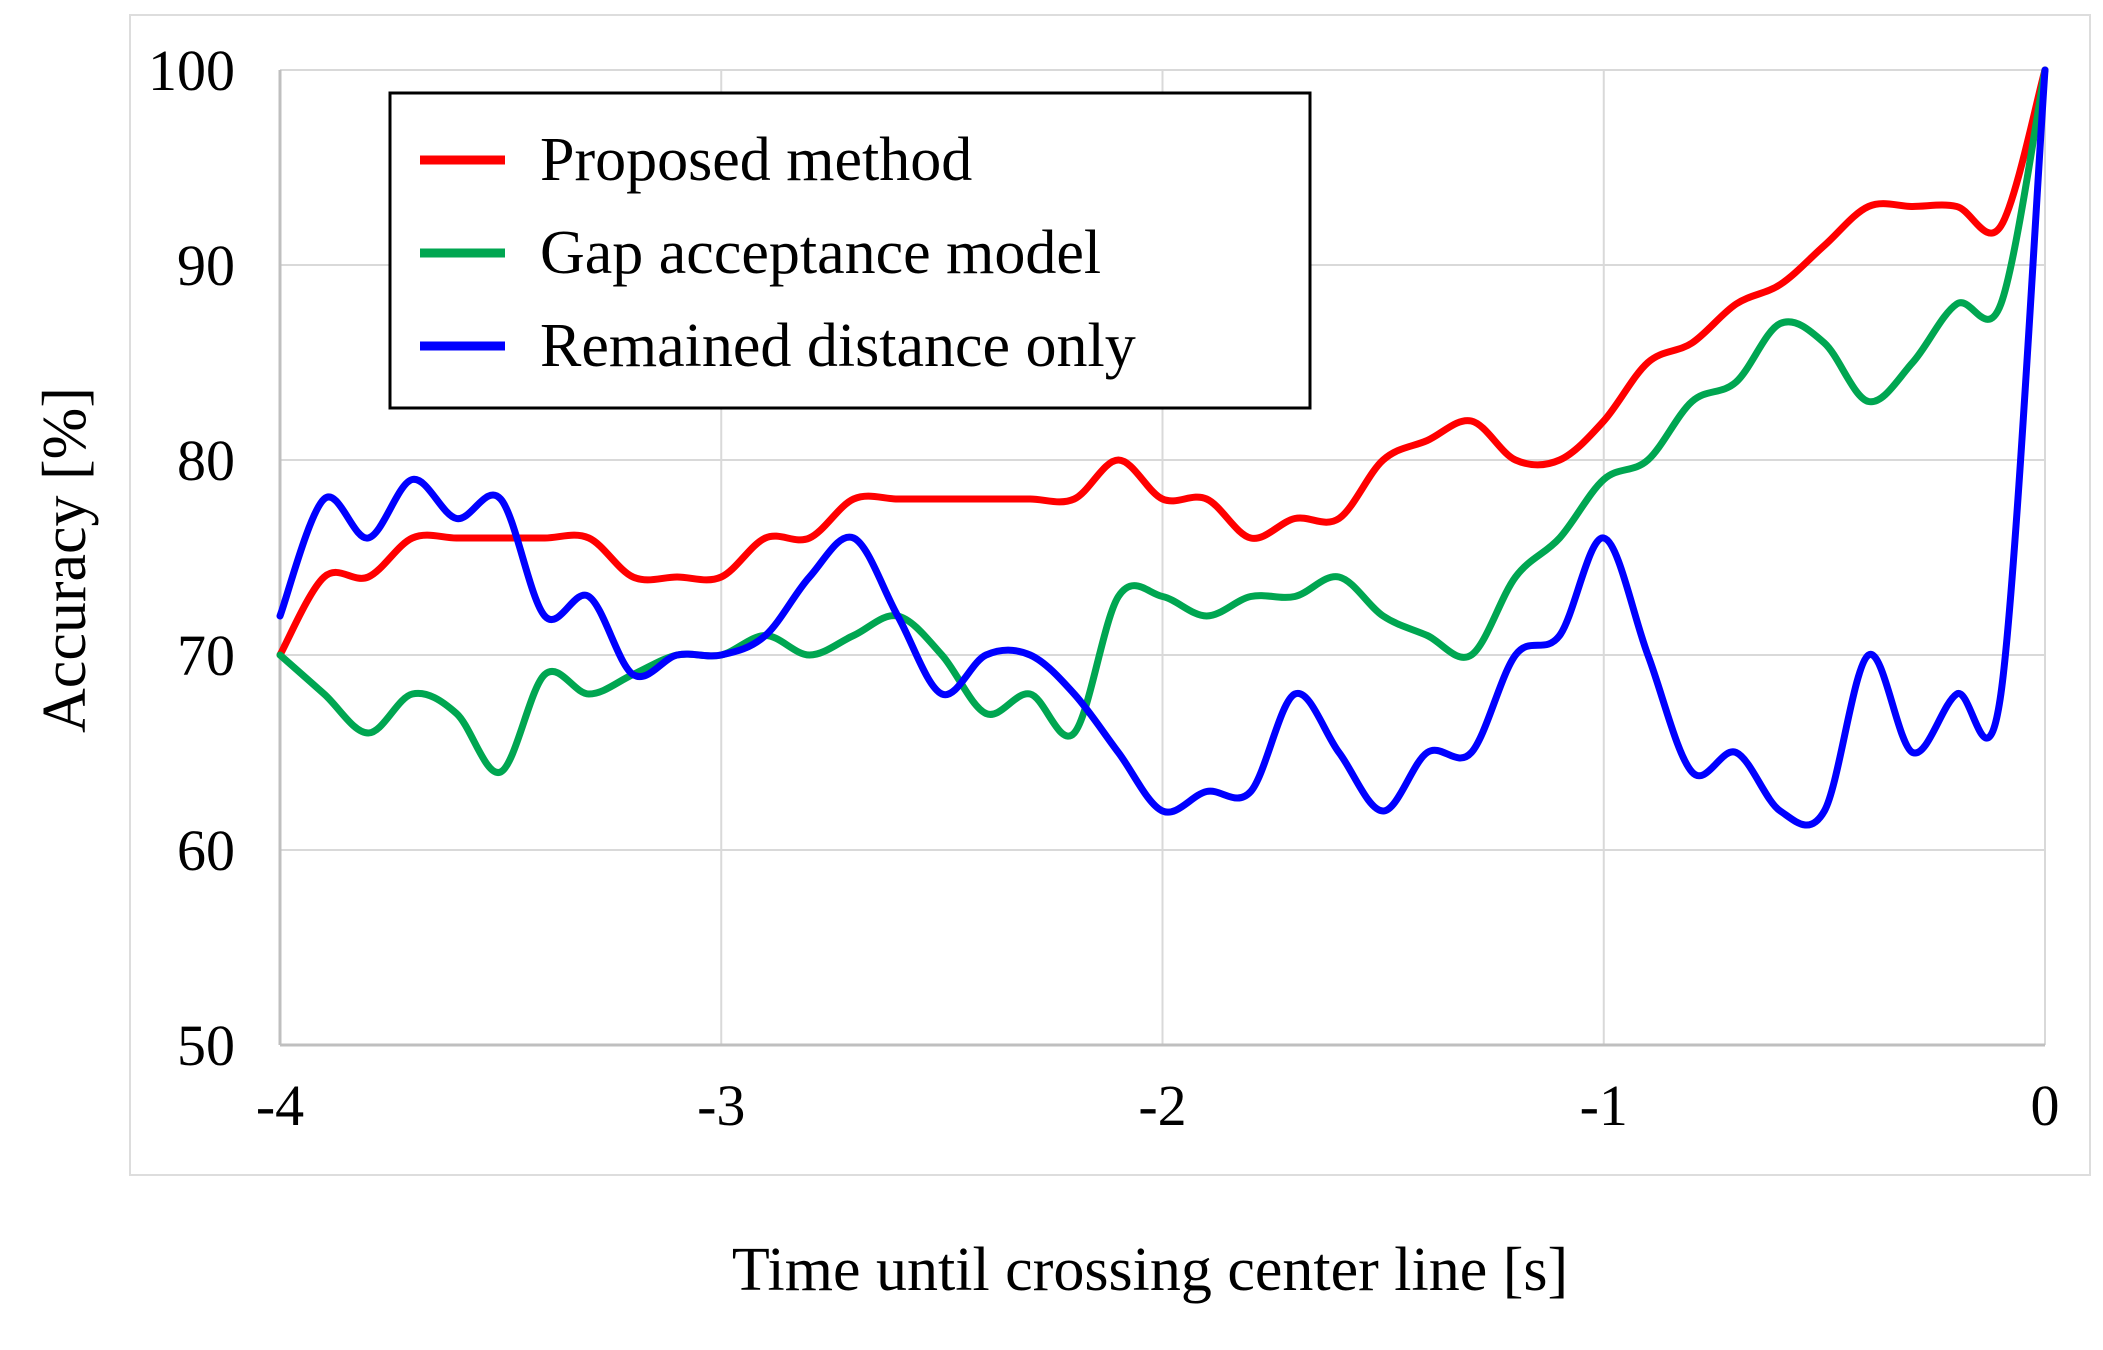  I want to click on y-tick-label: 70, so click(206, 655).